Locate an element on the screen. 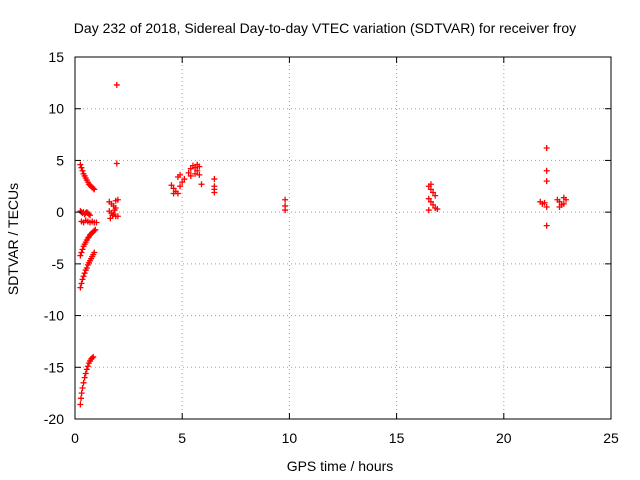  x-tick-label: 15 is located at coordinates (397, 438).